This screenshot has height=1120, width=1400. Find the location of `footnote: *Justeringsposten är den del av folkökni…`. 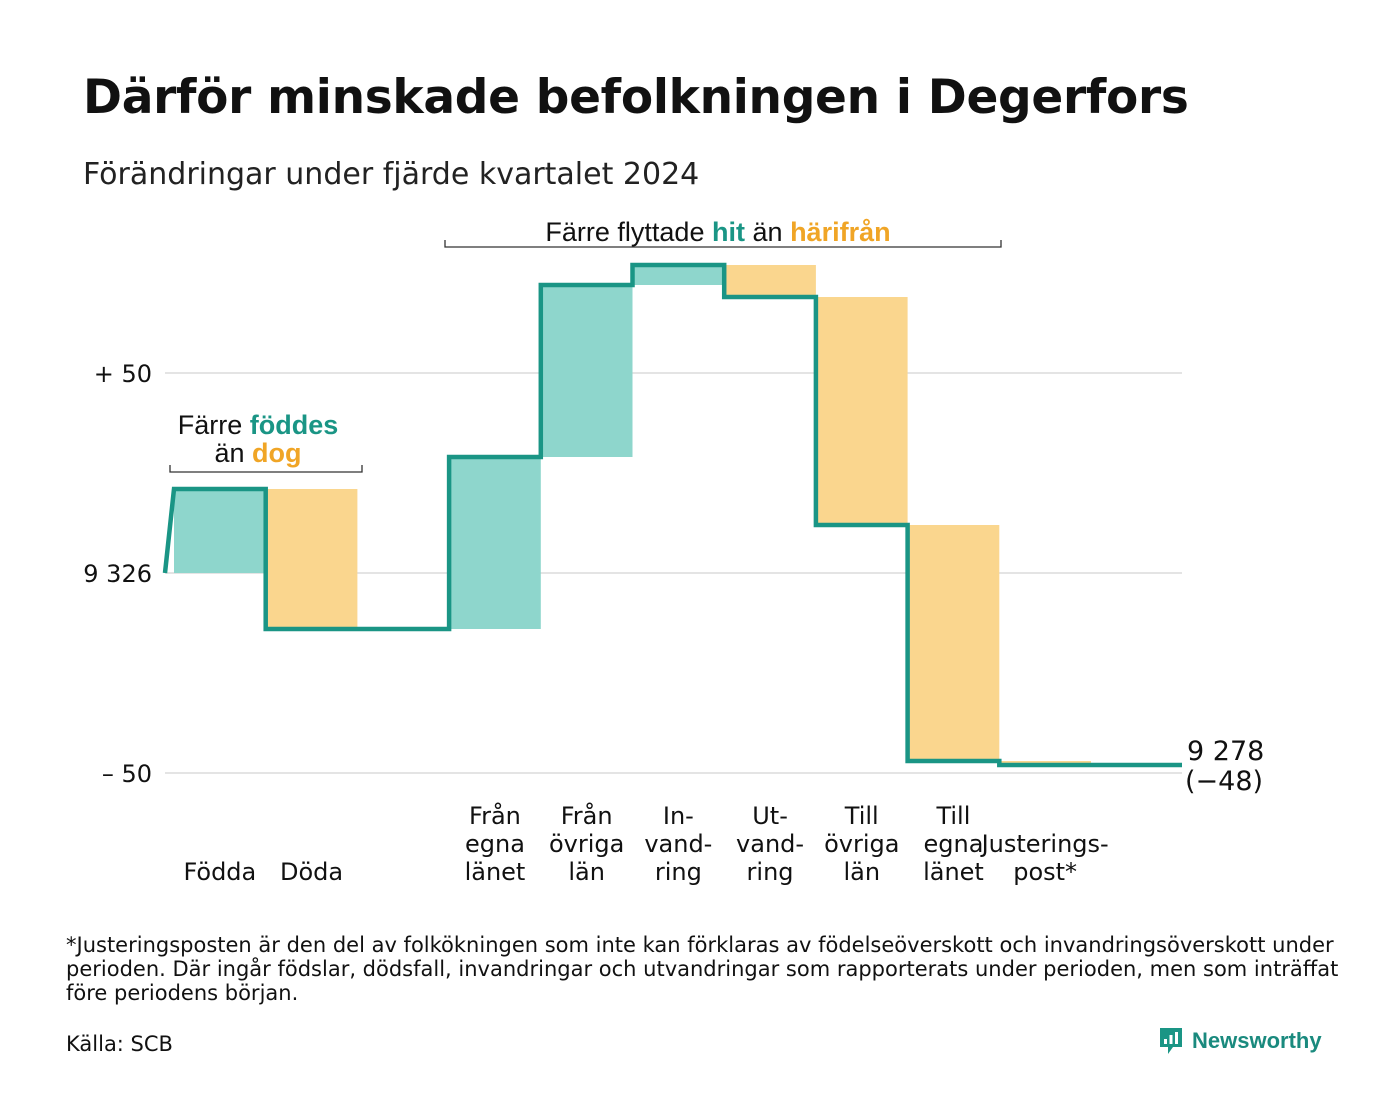

footnote: *Justeringsposten är den del av folkökni… is located at coordinates (702, 969).